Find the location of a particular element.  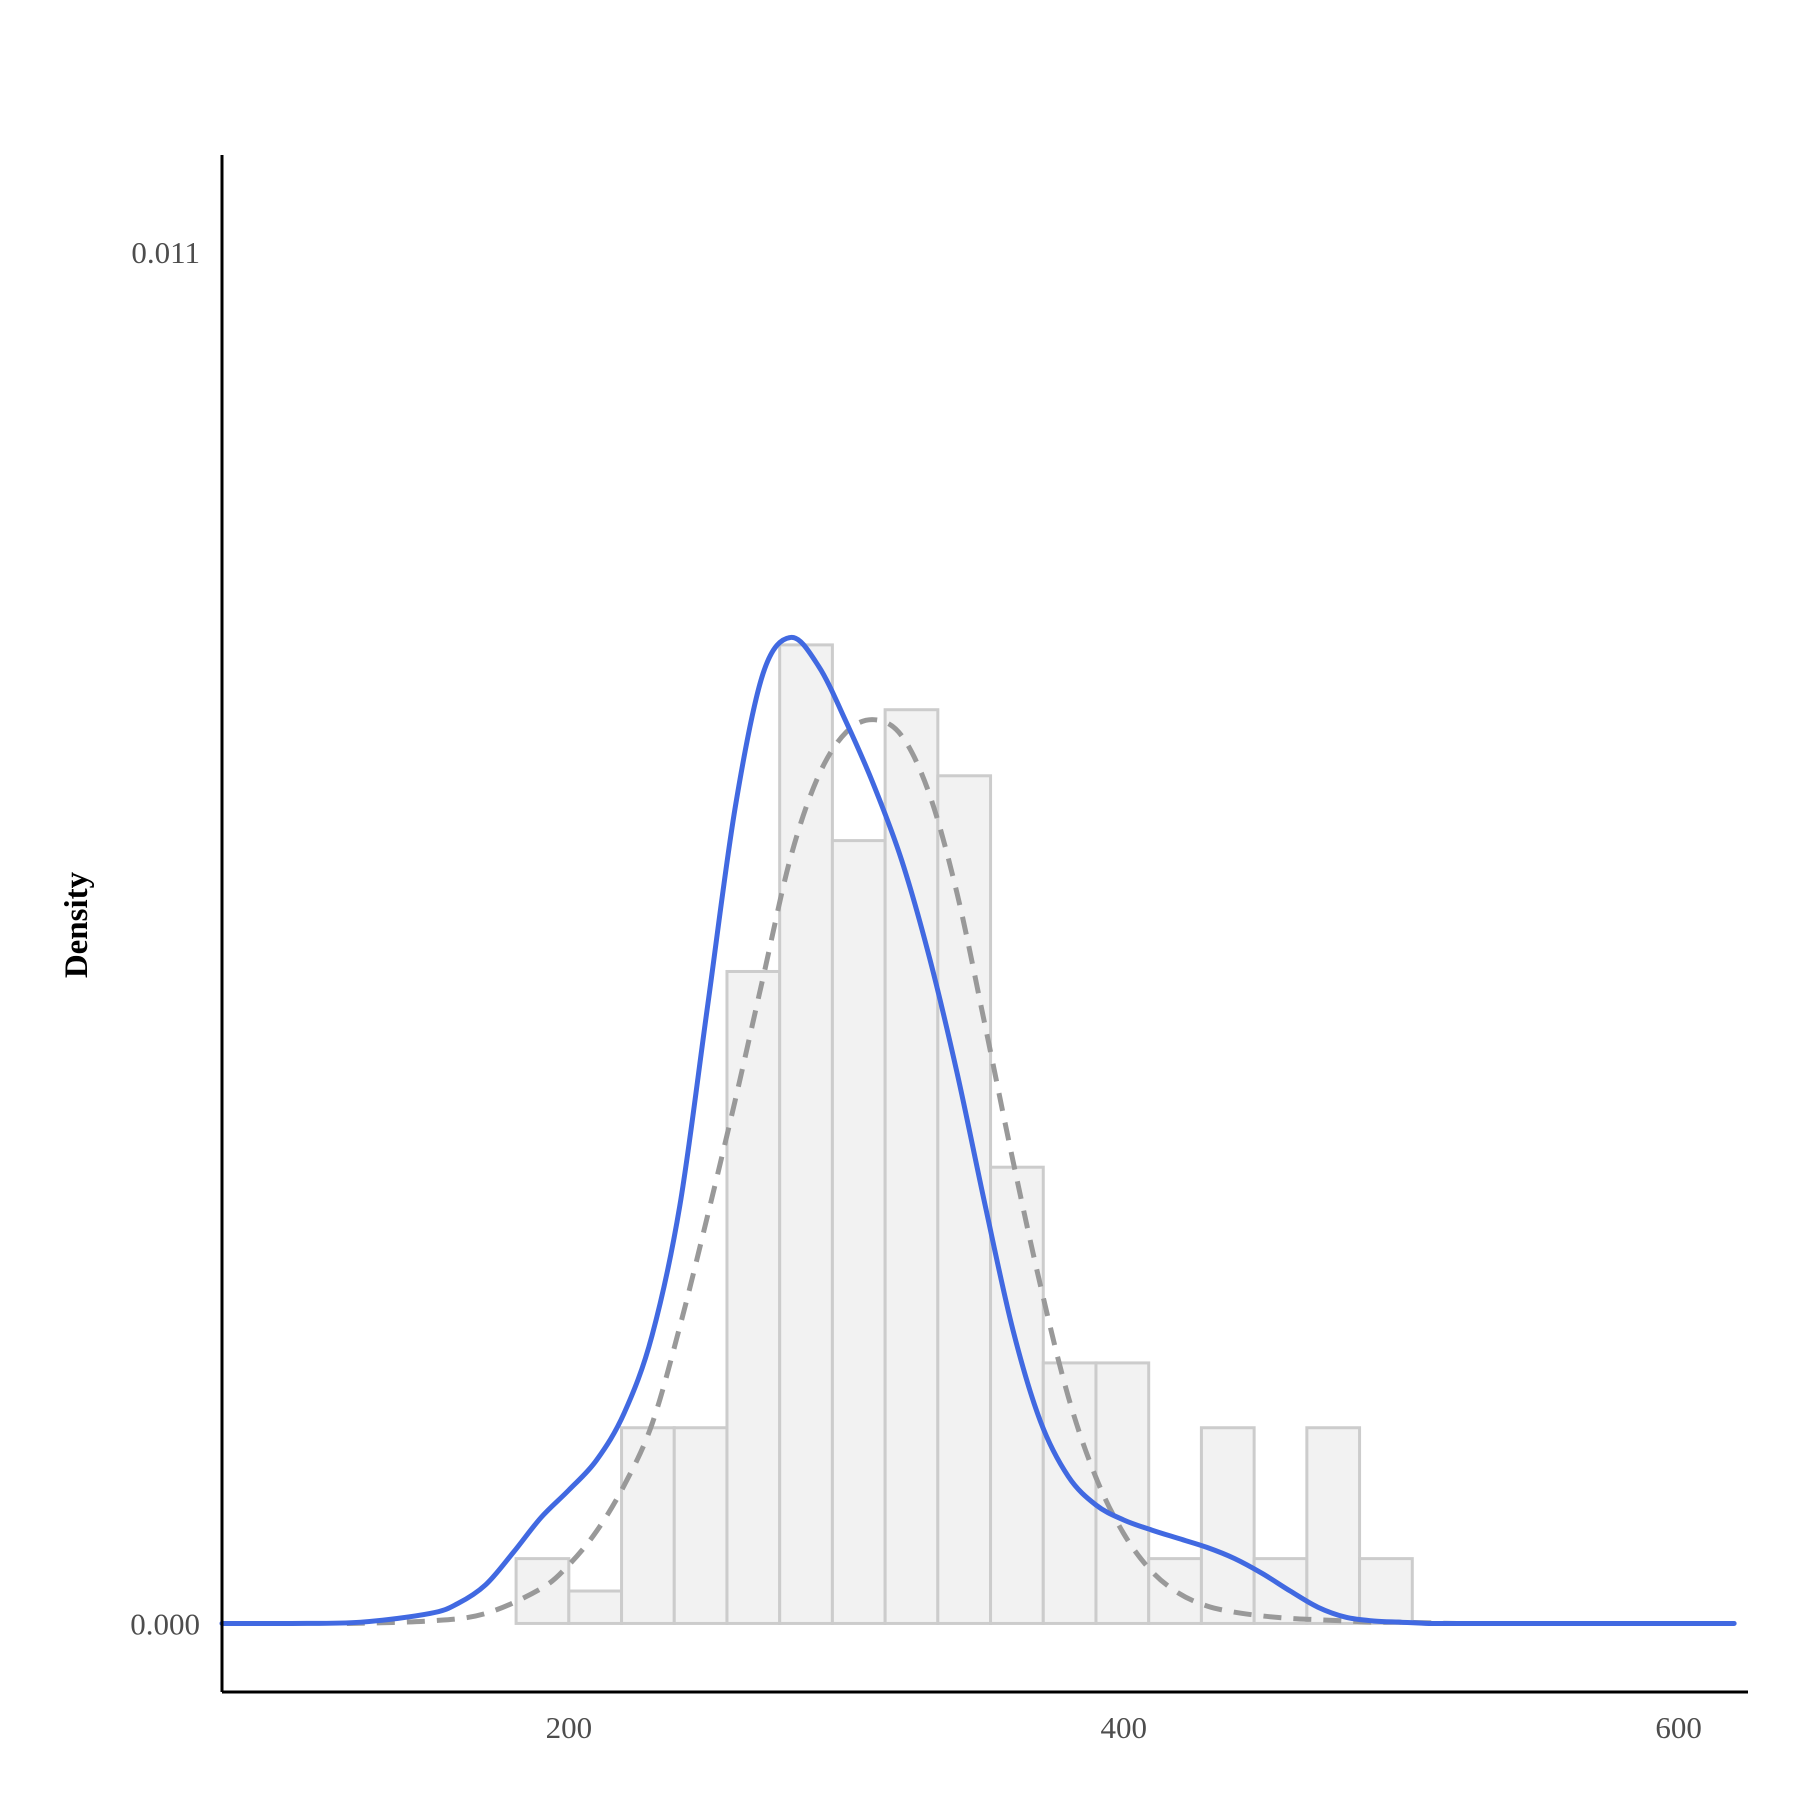

y-axis-title: Density is located at coordinates (77, 924).